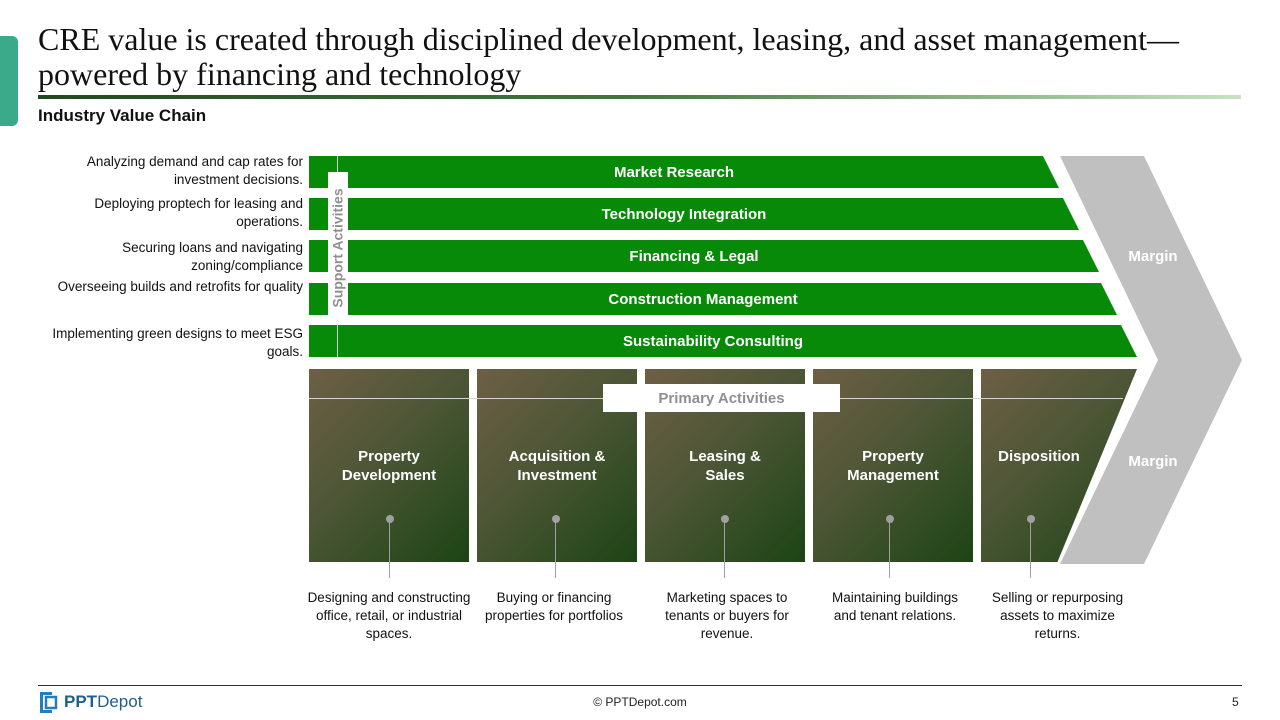  Describe the element at coordinates (557, 466) in the screenshot. I see `primary-box-title: Acquisition & Investment` at that location.